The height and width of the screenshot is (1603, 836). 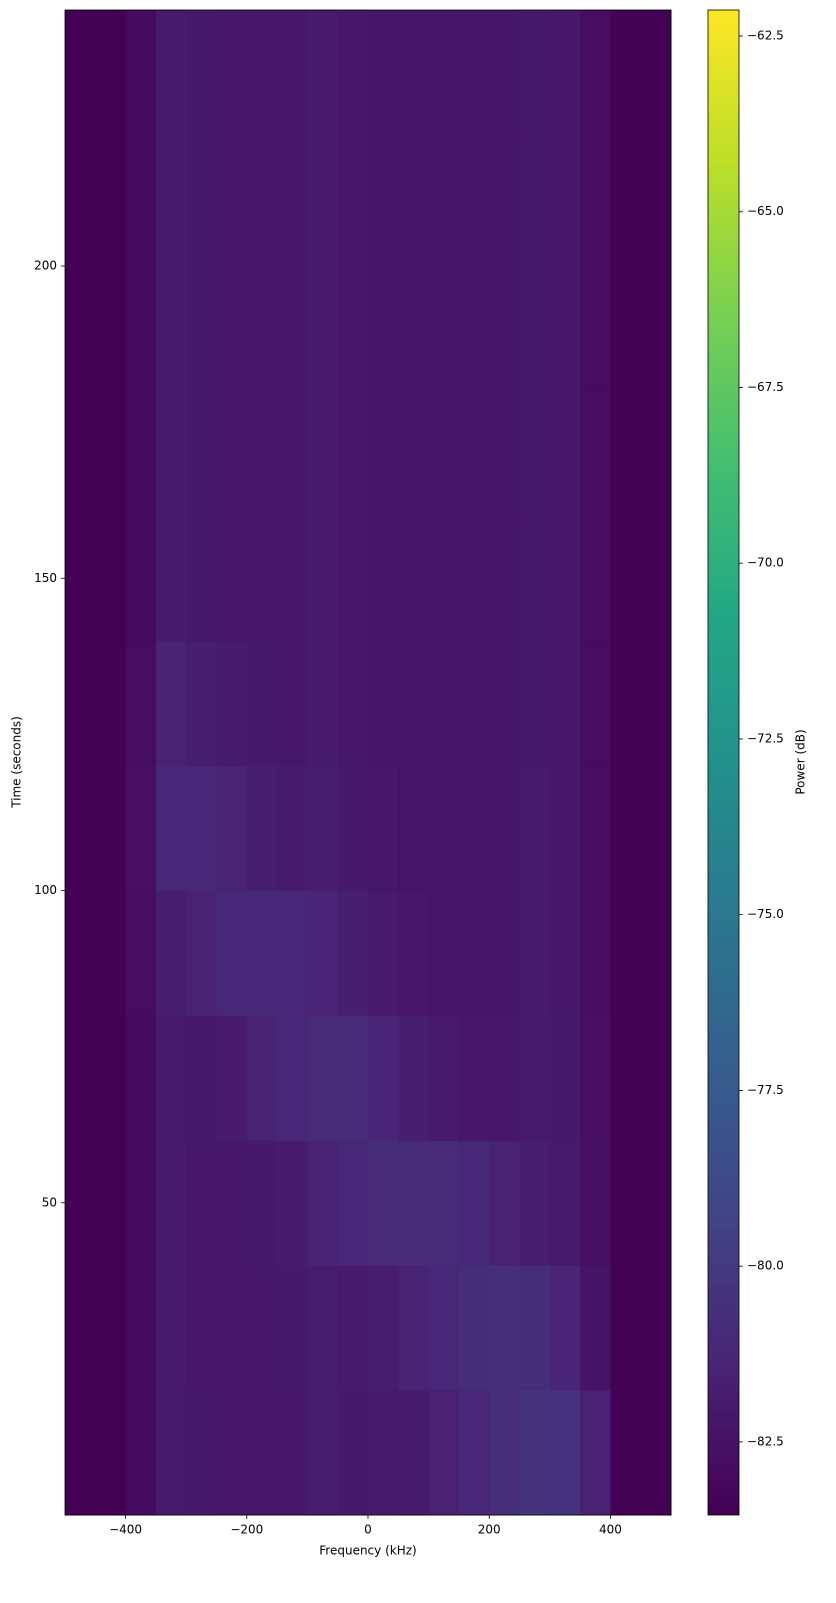 I want to click on y-tick-label: 100, so click(x=45, y=890).